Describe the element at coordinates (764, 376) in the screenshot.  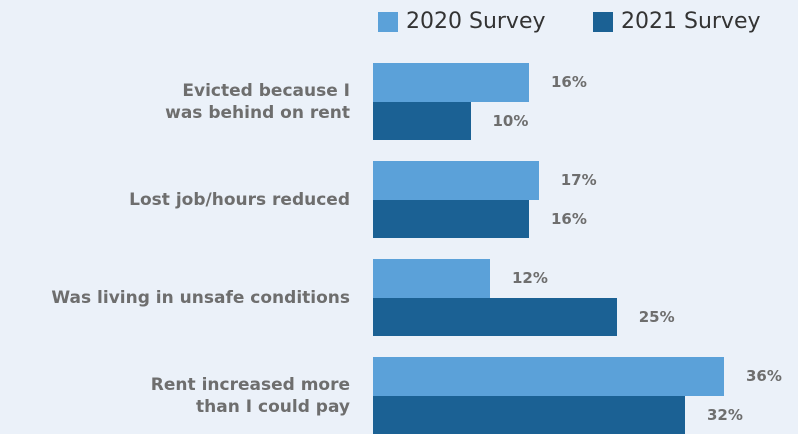
I see `value-label: 36%` at that location.